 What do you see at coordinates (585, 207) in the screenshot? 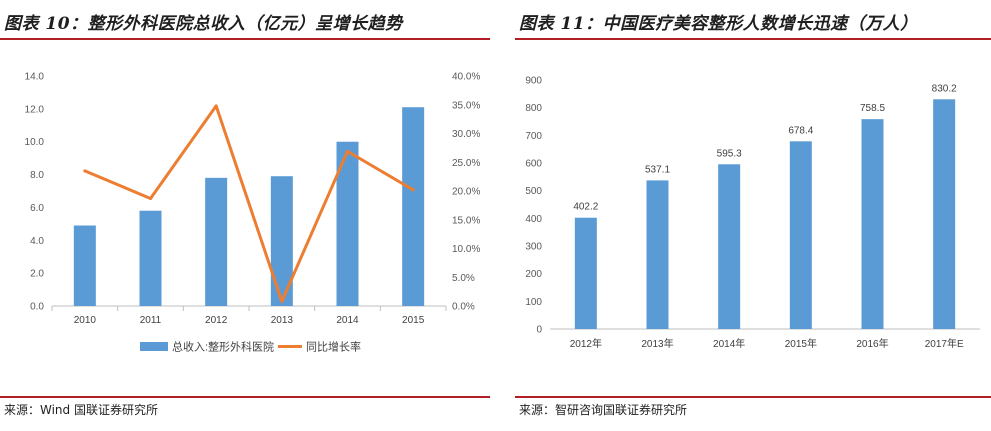
I see `bar-value-label: 402.2` at bounding box center [585, 207].